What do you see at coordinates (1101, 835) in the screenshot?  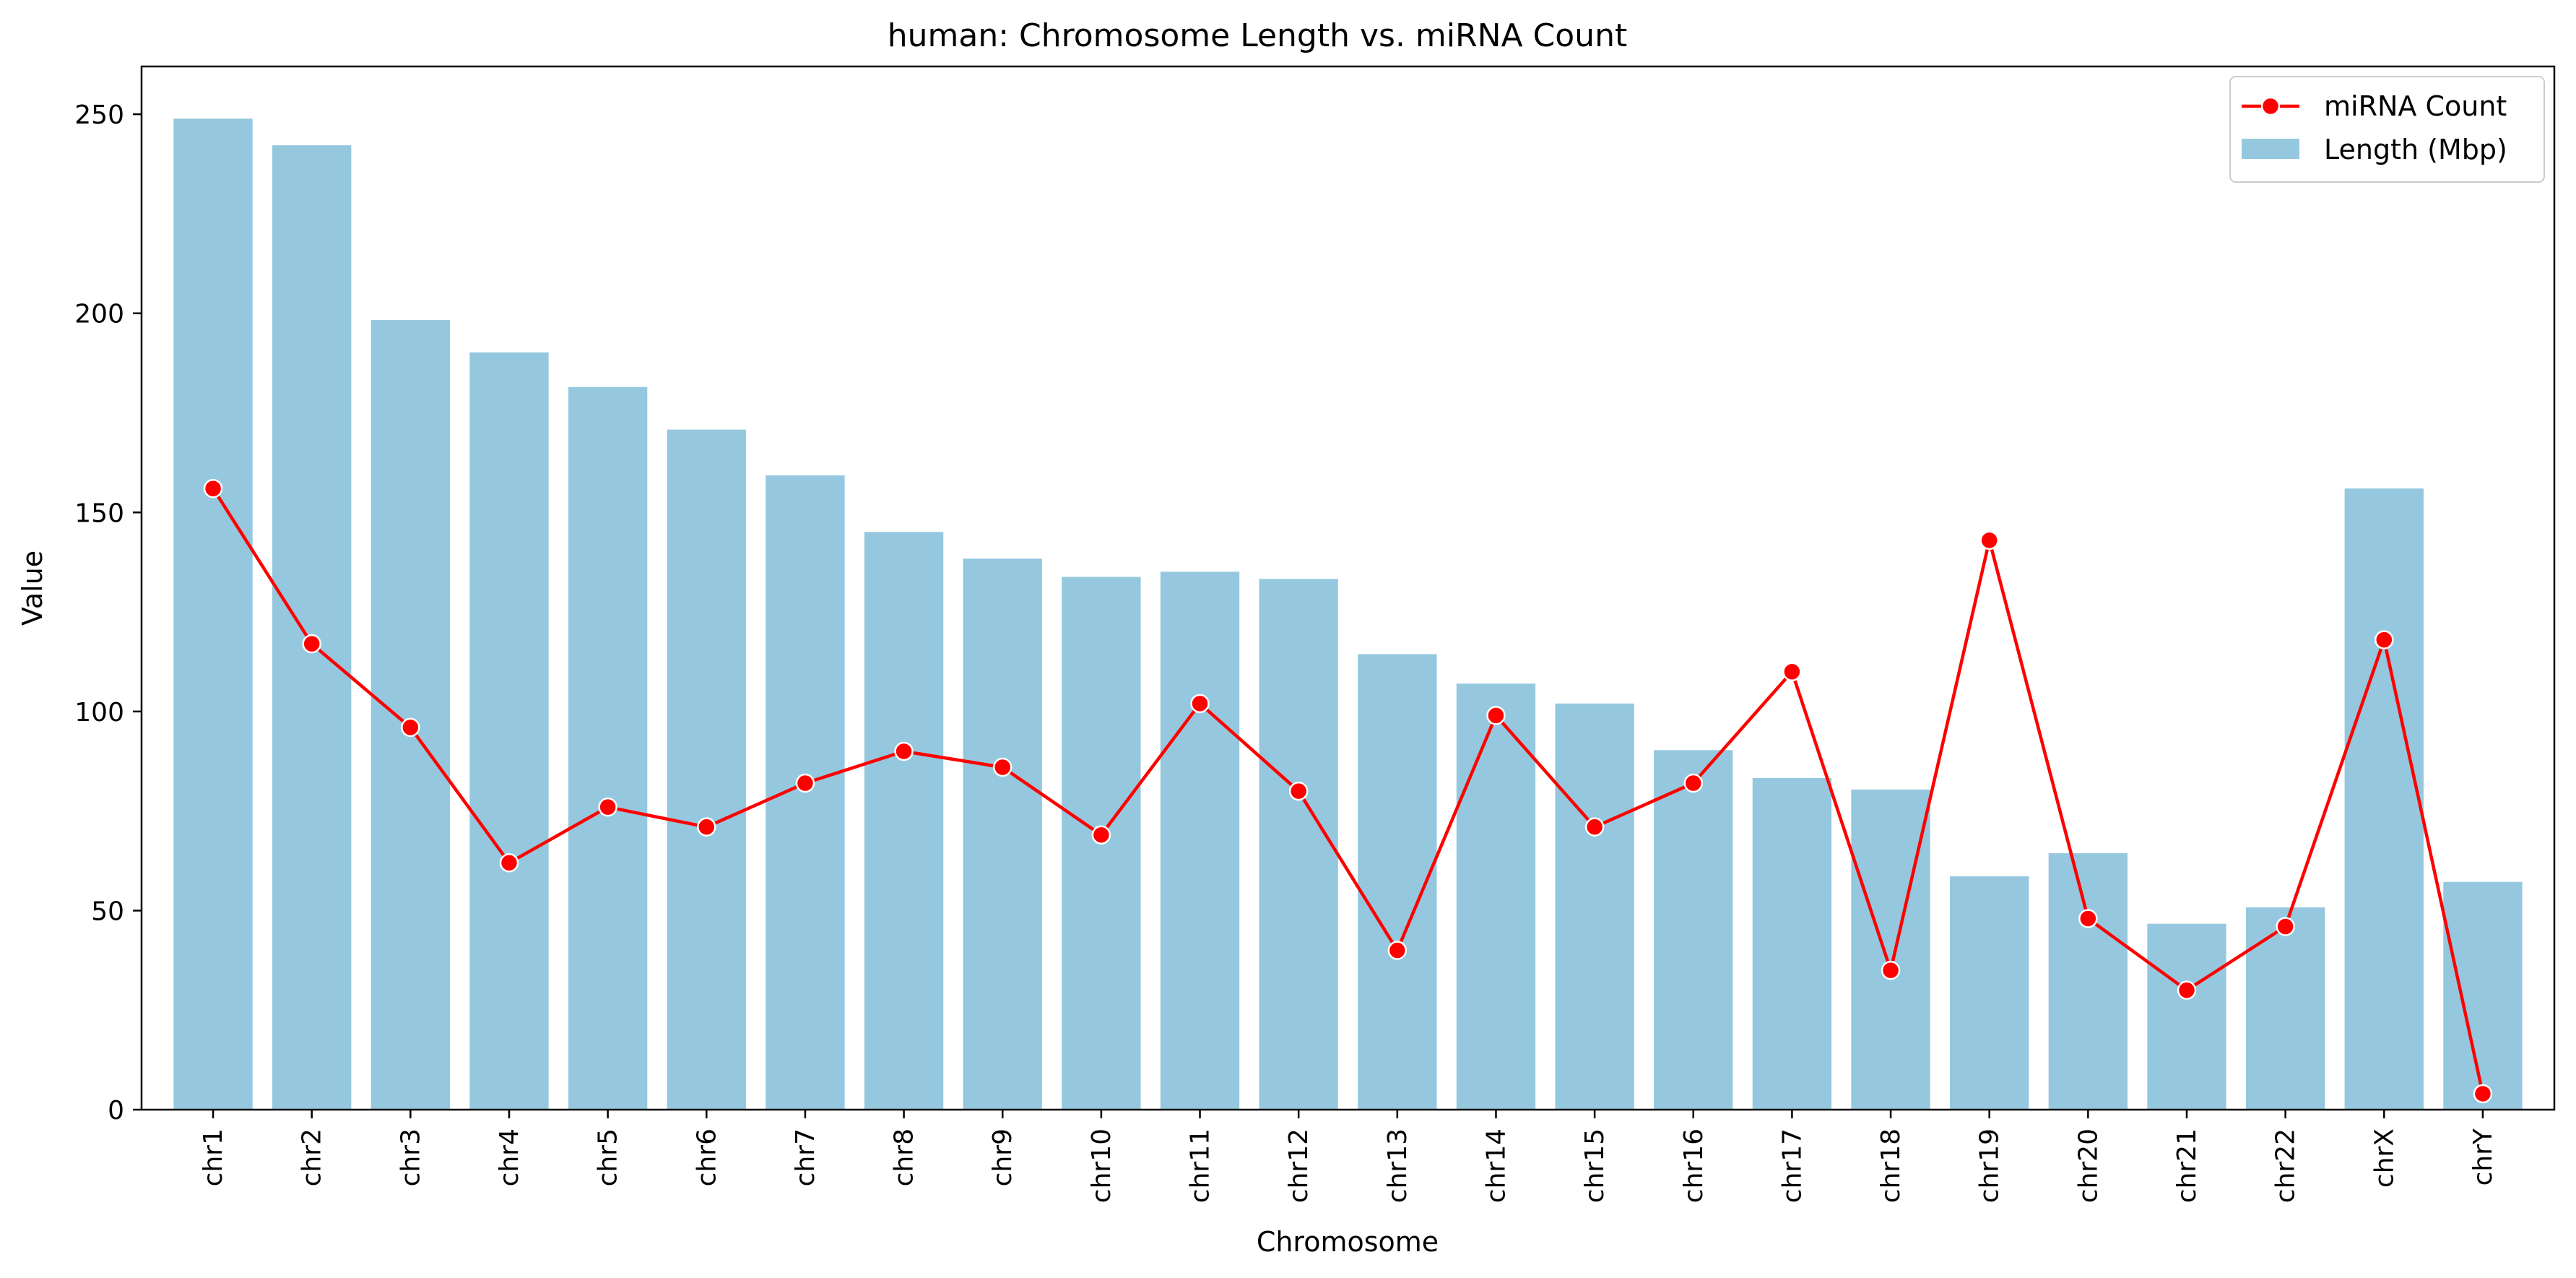 I see `mirna-point-chr10` at bounding box center [1101, 835].